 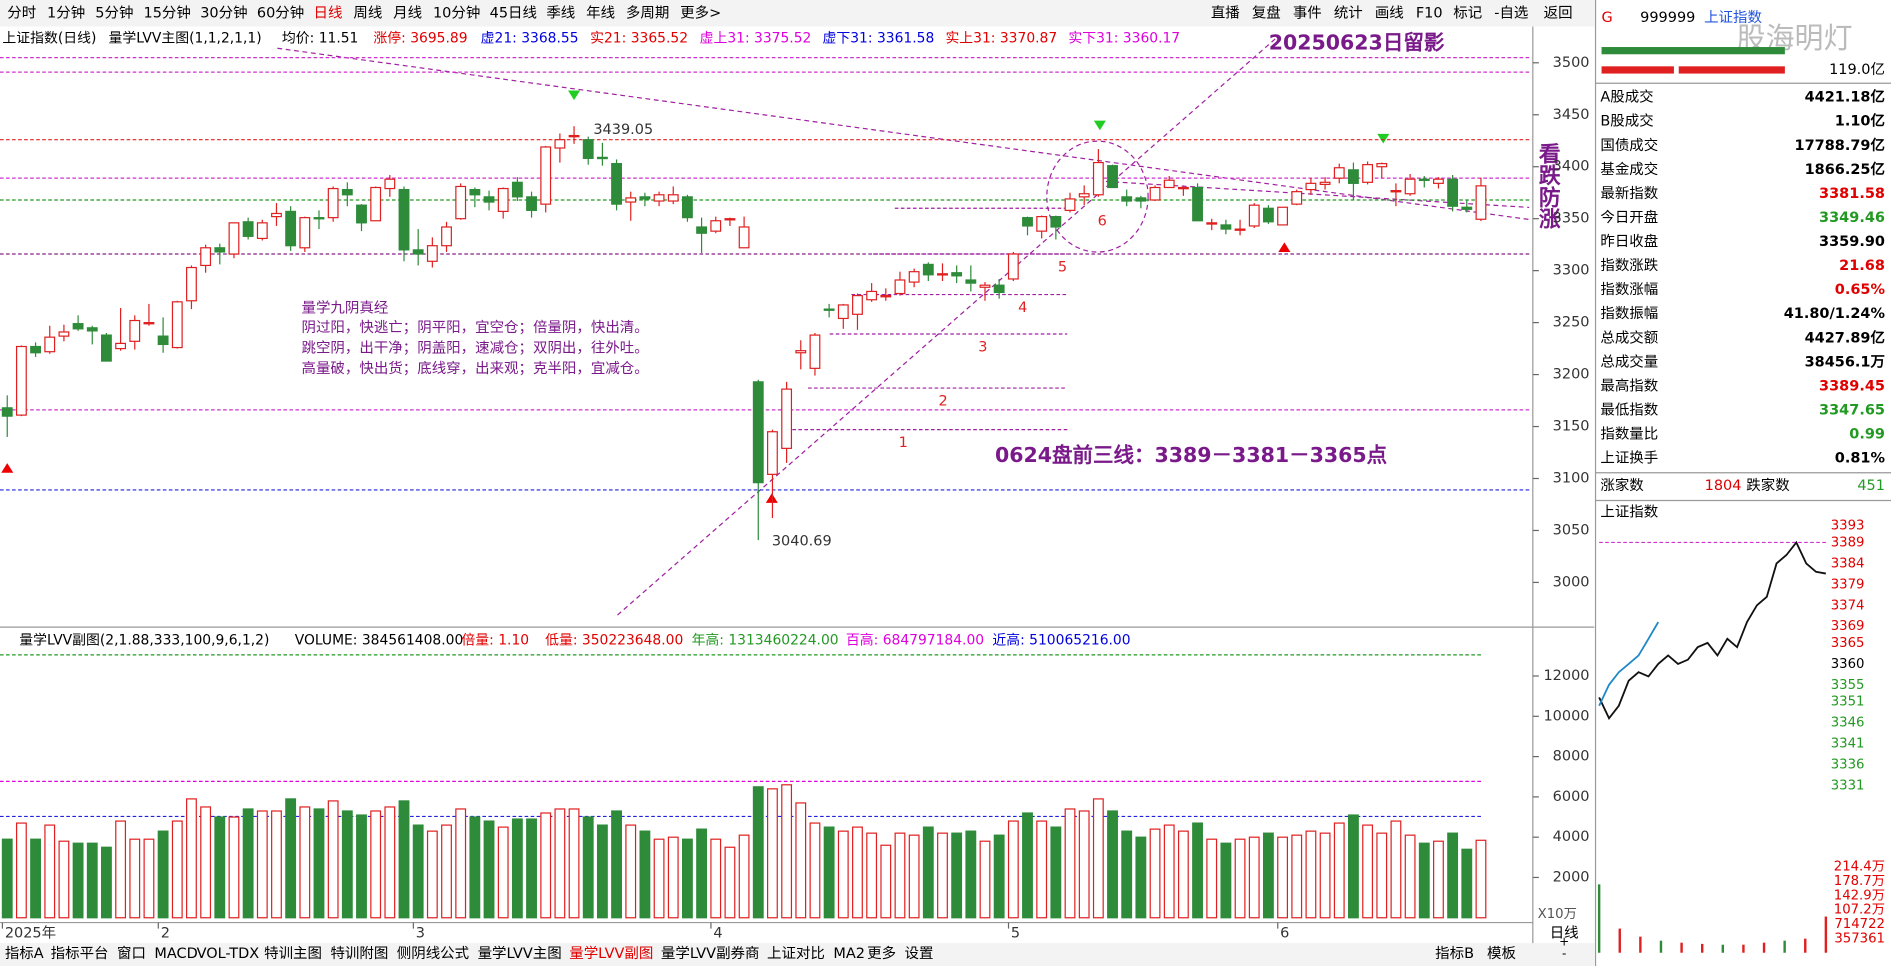 What do you see at coordinates (30, 932) in the screenshot?
I see `date-label: 2025年` at bounding box center [30, 932].